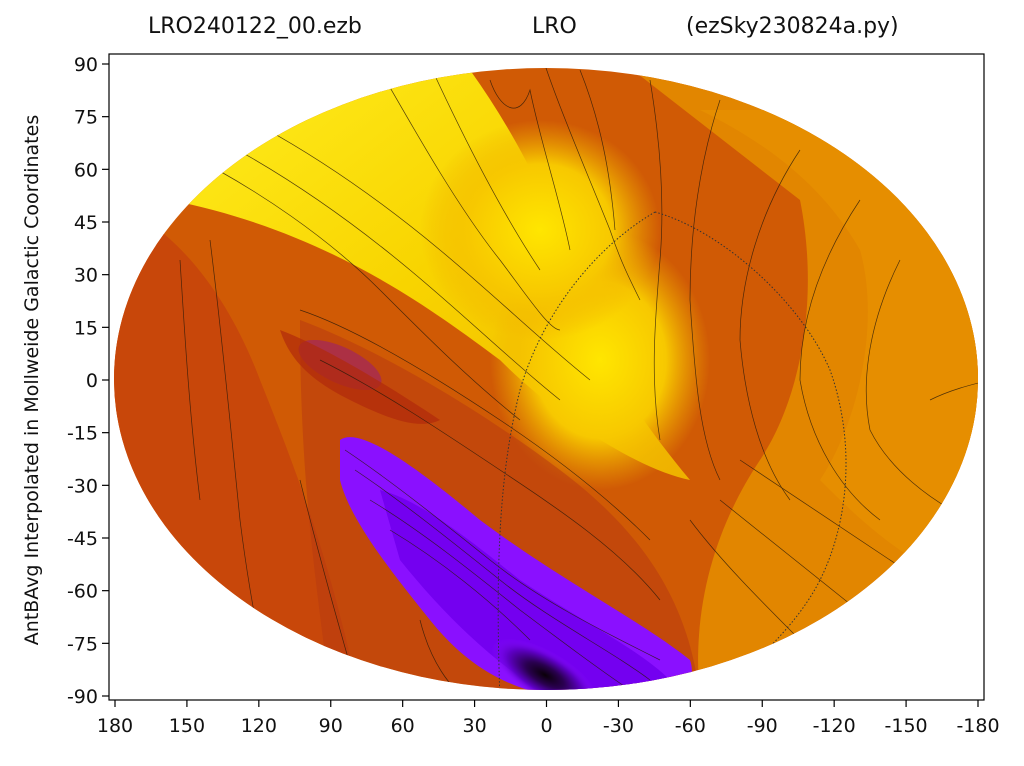 The width and height of the screenshot is (1024, 766). I want to click on y-tick-label: -75, so click(82, 644).